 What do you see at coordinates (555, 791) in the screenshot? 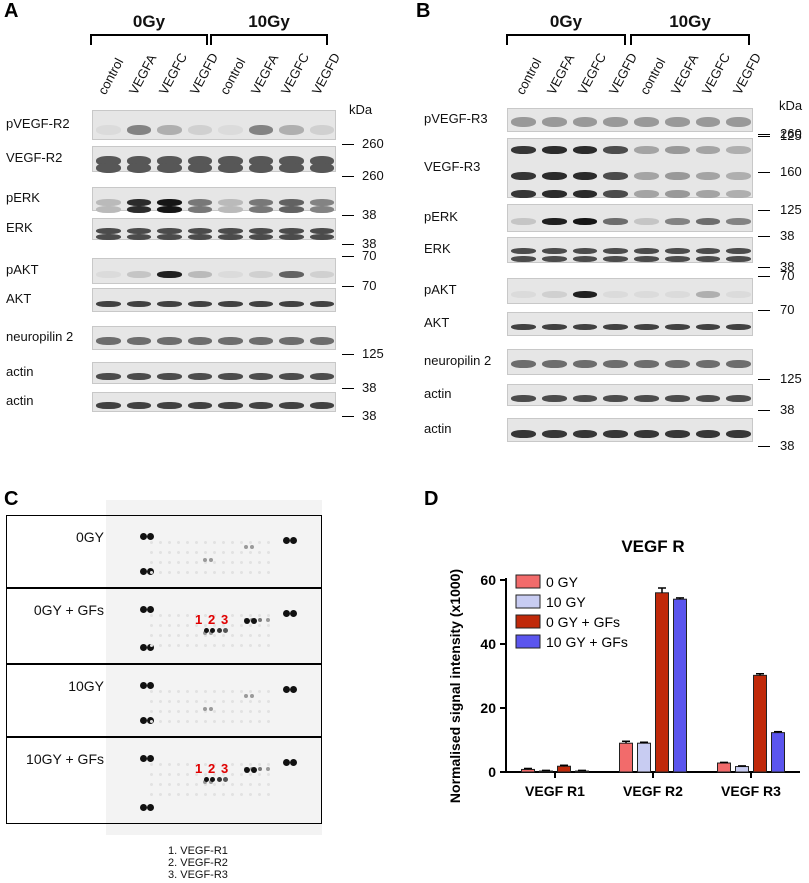
I see `x-tick-label: VEGF R1` at bounding box center [555, 791].